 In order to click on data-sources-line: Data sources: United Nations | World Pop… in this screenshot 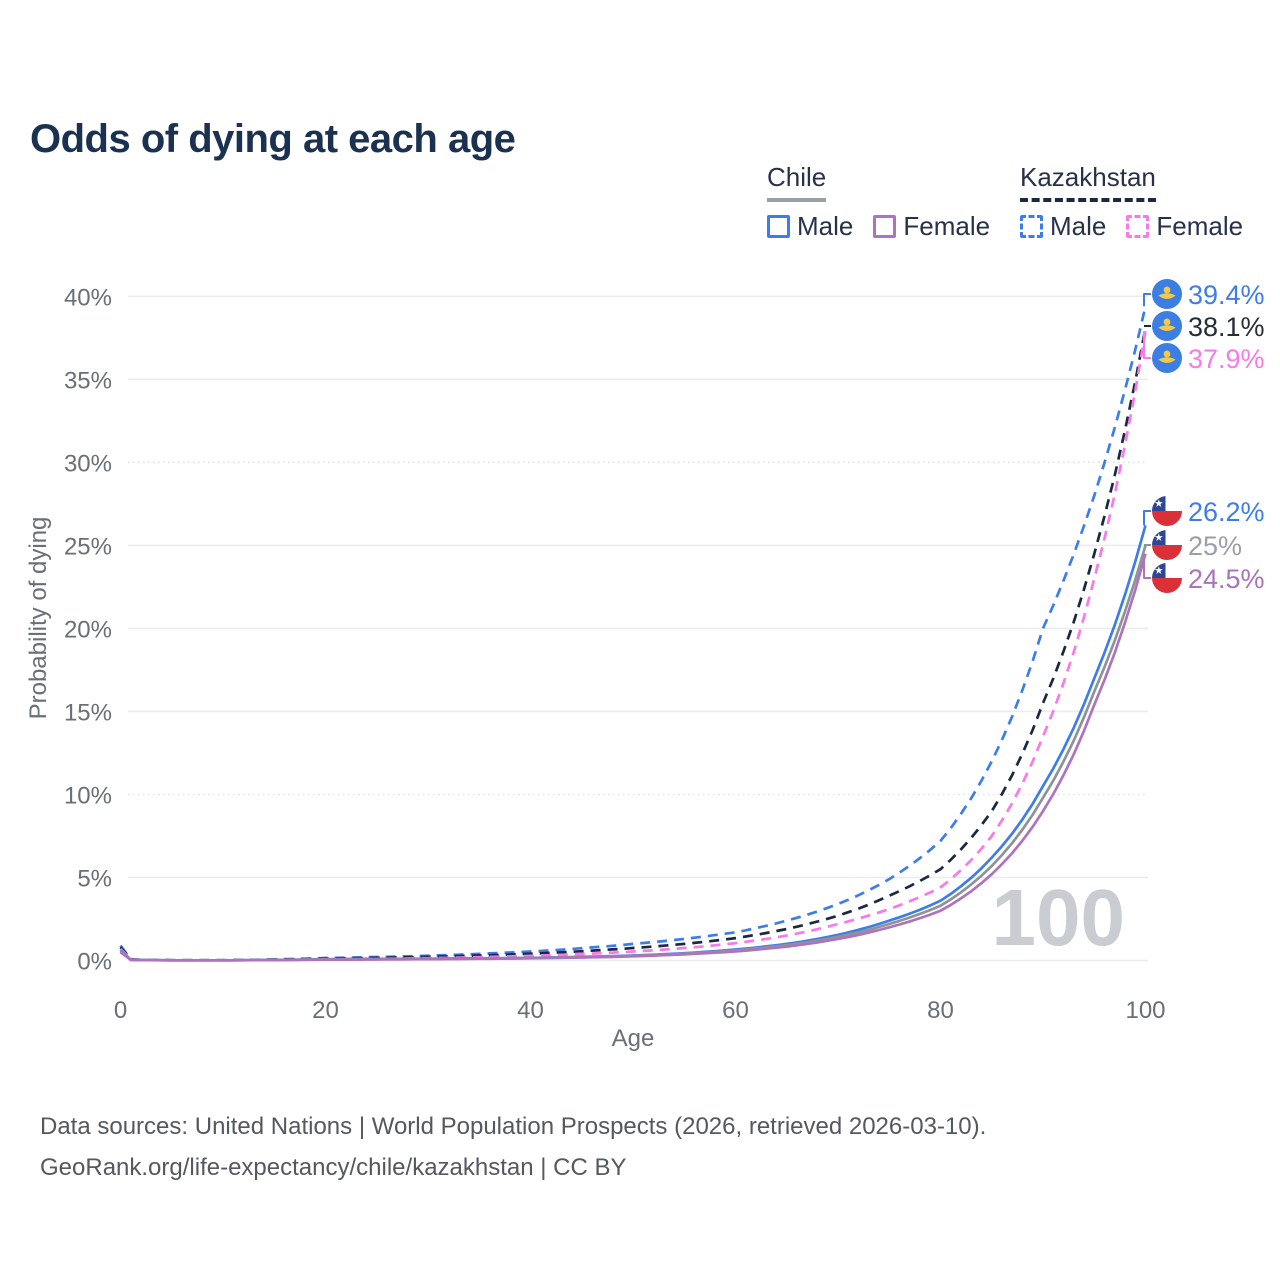, I will do `click(513, 1126)`.